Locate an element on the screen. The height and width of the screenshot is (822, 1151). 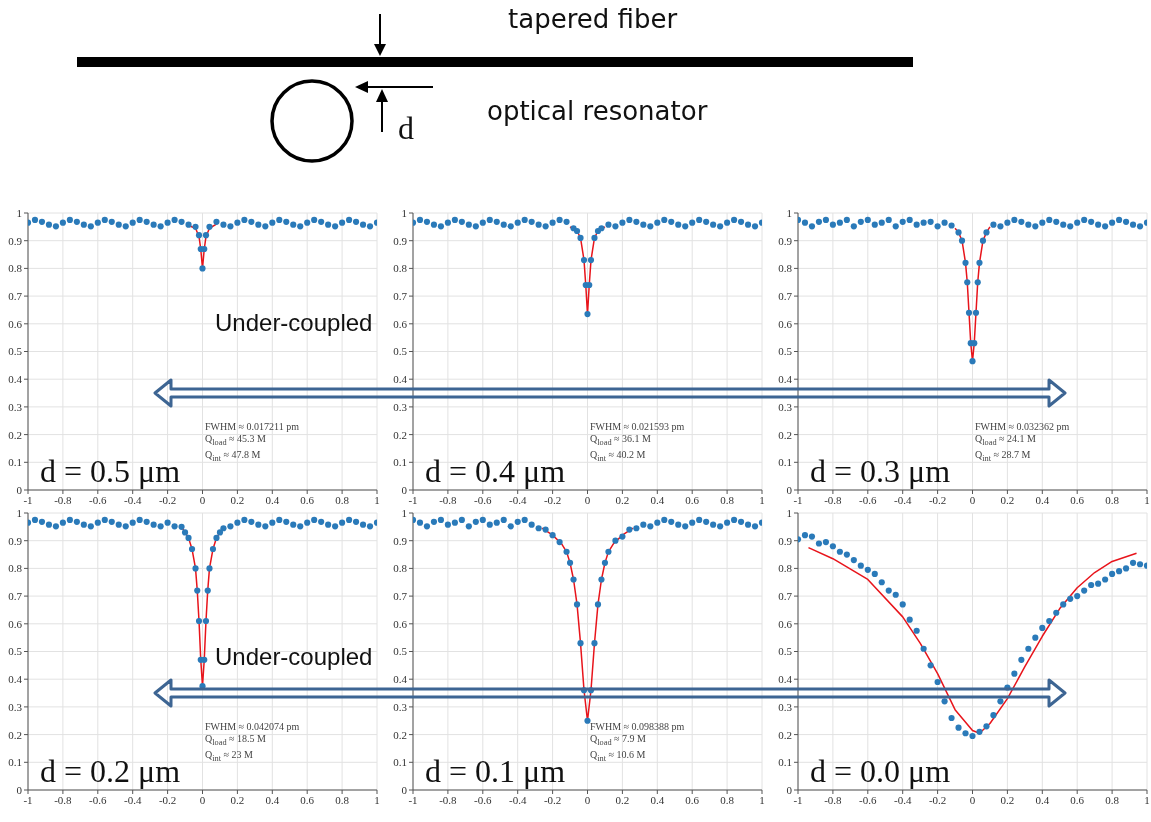
annotation: FWHM ≈ 0.098388 pm is located at coordinates (637, 727).